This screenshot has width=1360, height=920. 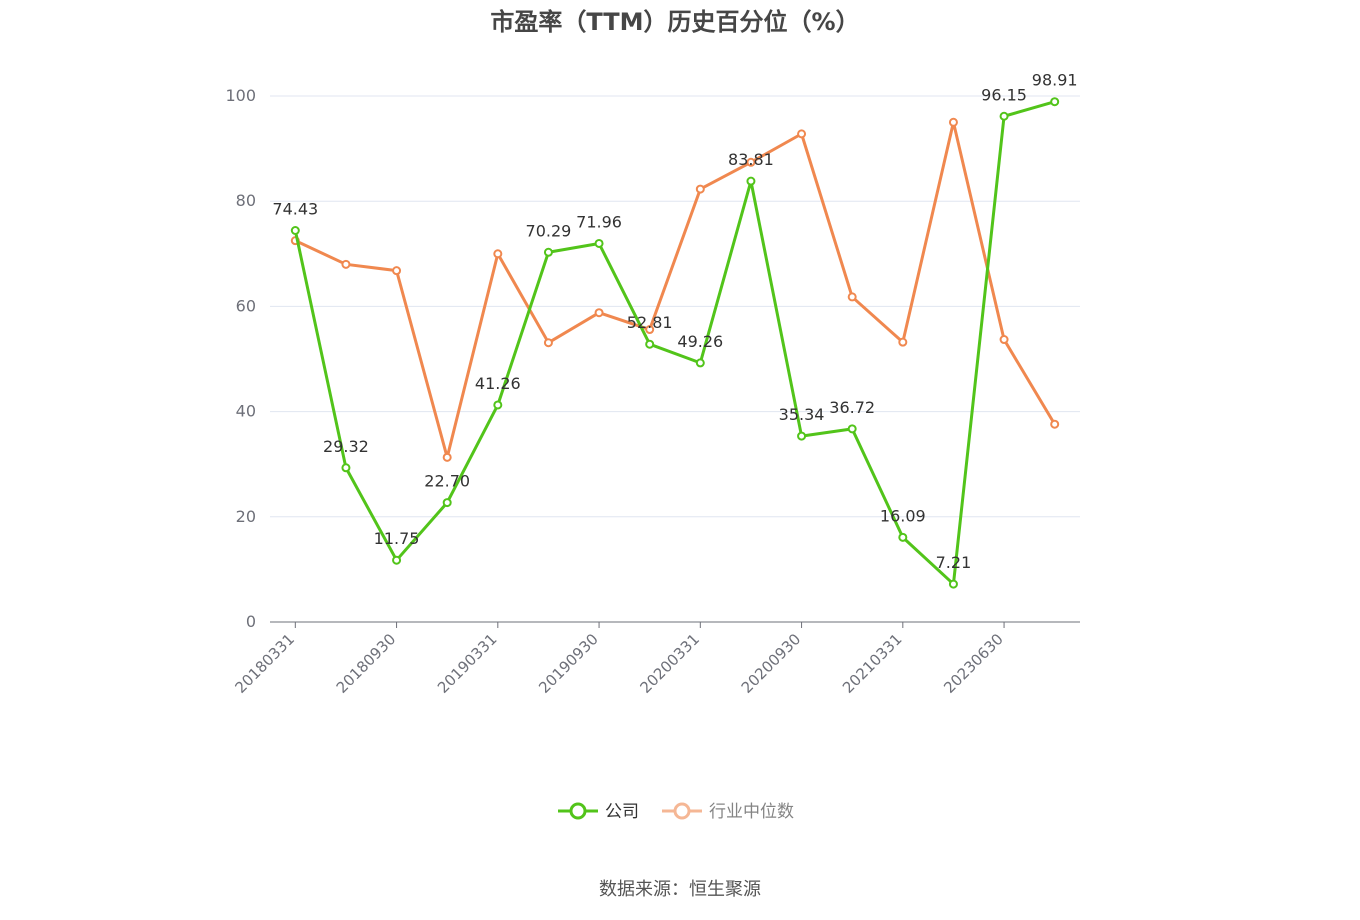 I want to click on x-tick-label: 20190331, so click(x=467, y=663).